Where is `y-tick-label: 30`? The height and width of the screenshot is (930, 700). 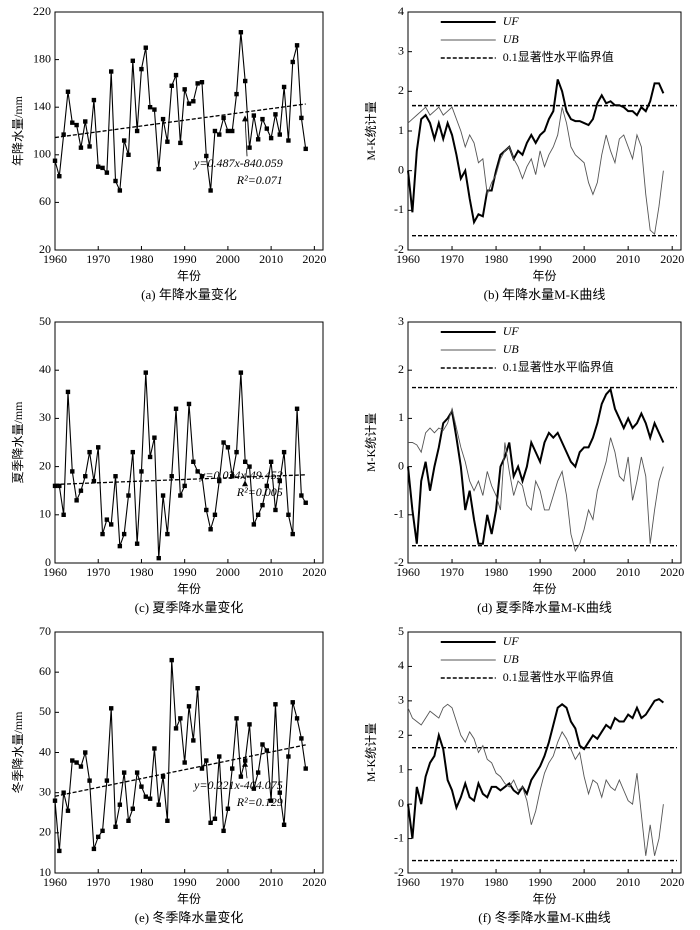 y-tick-label: 30 is located at coordinates (45, 417).